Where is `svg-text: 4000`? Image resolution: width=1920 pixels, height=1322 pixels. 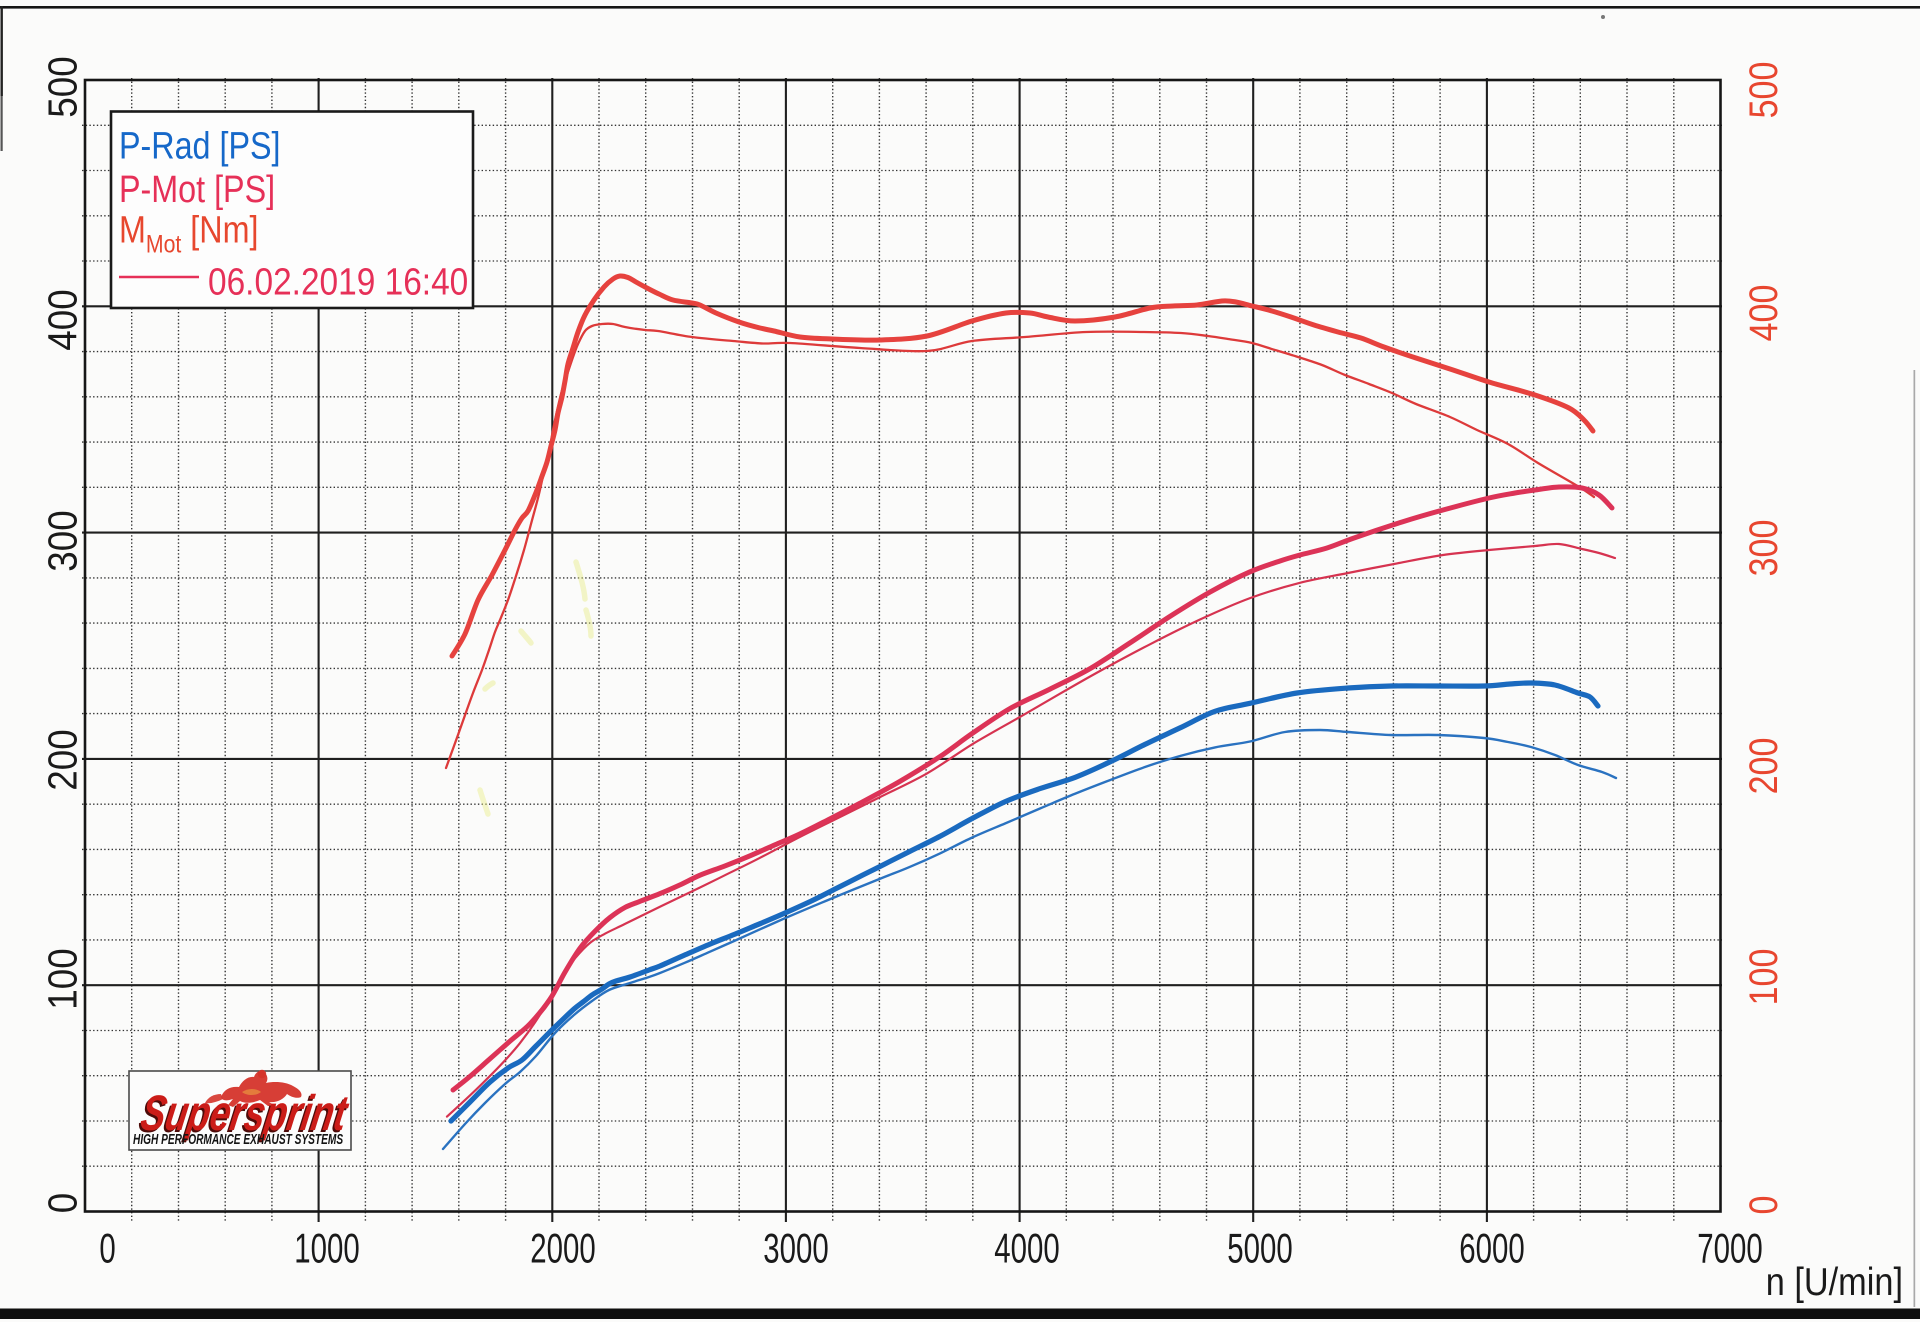
svg-text: 4000 is located at coordinates (1026, 1248).